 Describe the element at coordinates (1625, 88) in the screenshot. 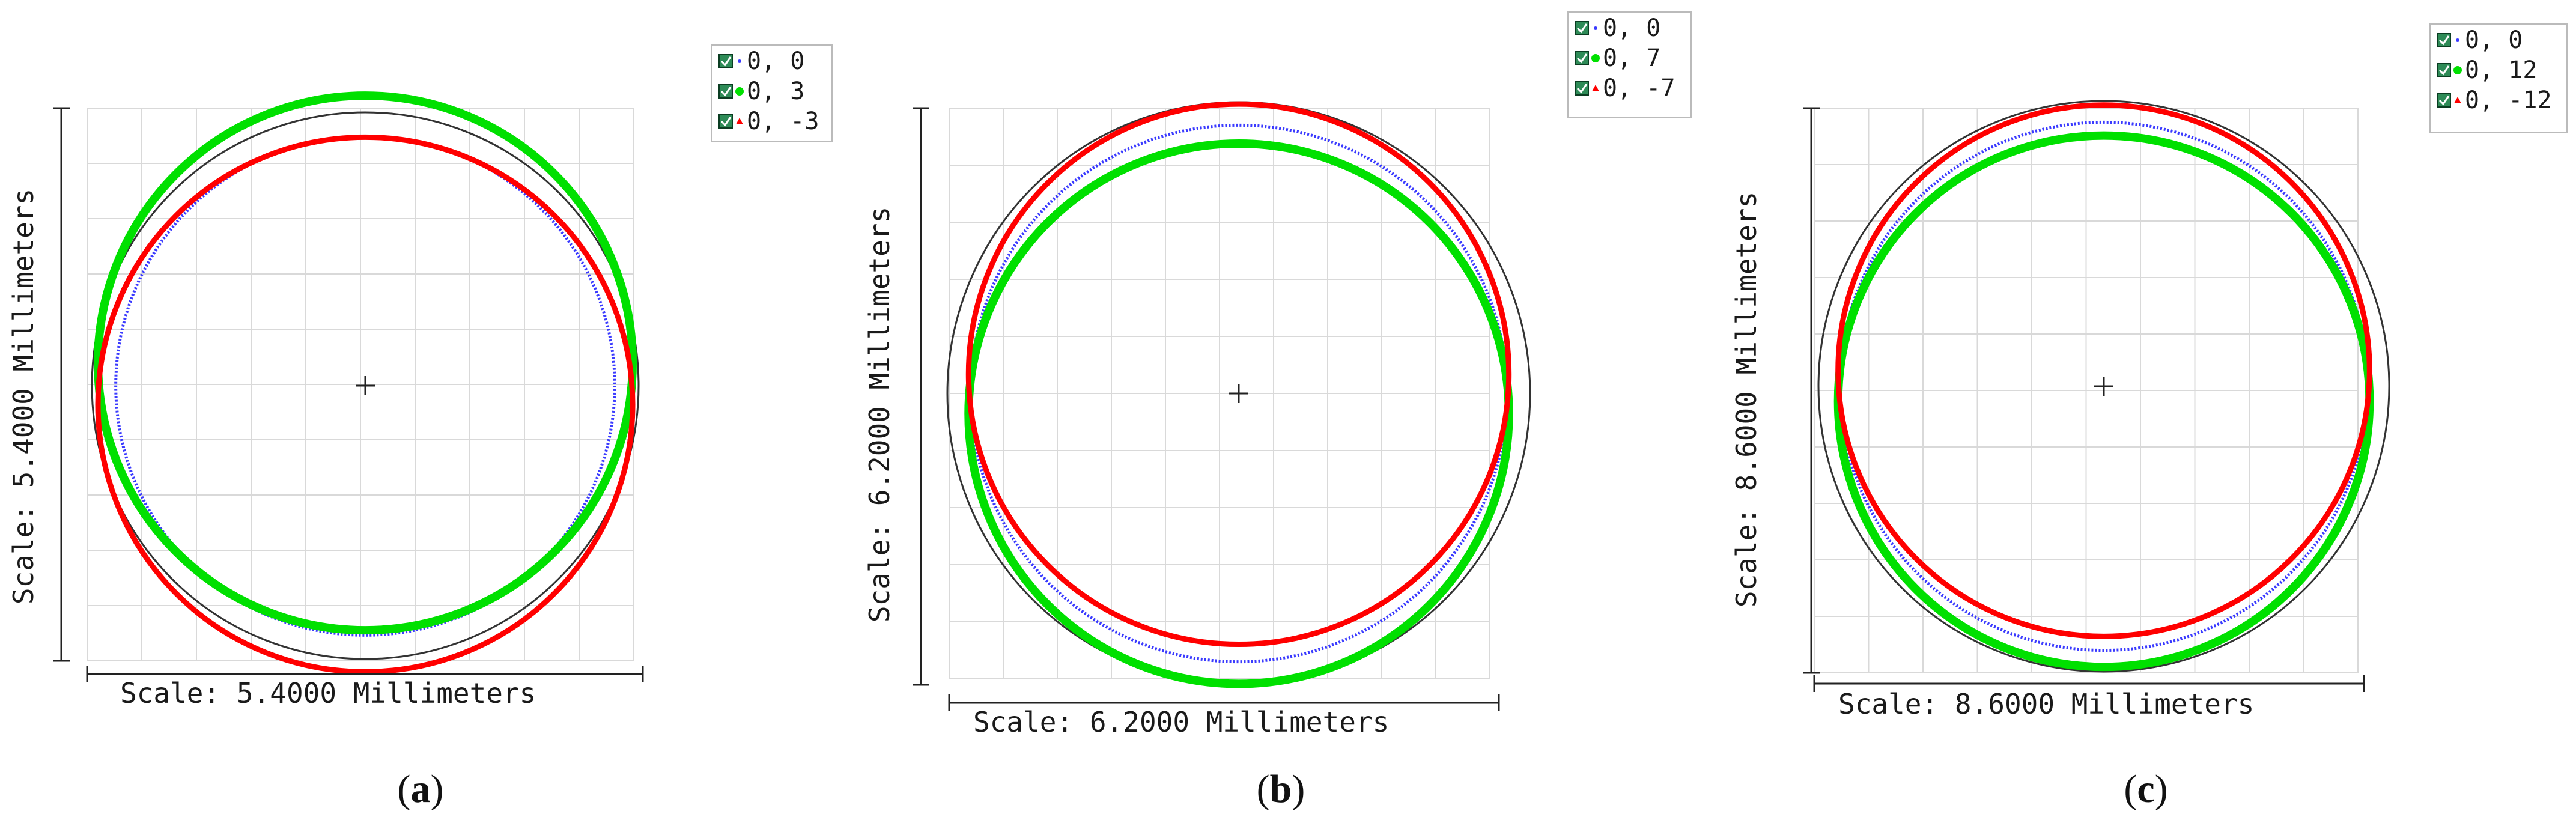

I see `legend-item: 0, -7` at that location.